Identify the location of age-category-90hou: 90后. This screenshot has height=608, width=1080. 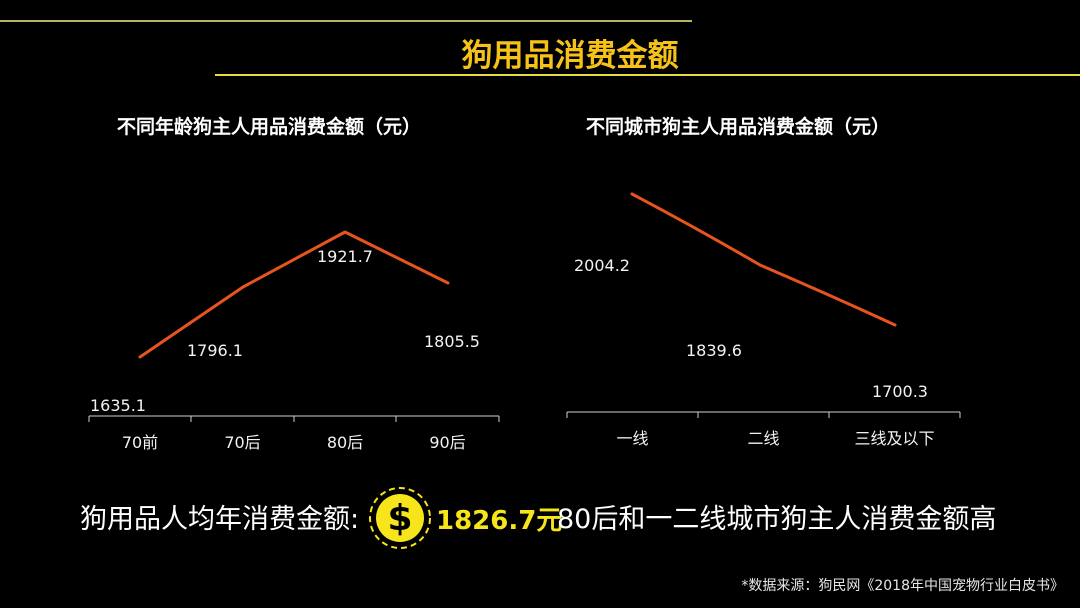
(447, 442).